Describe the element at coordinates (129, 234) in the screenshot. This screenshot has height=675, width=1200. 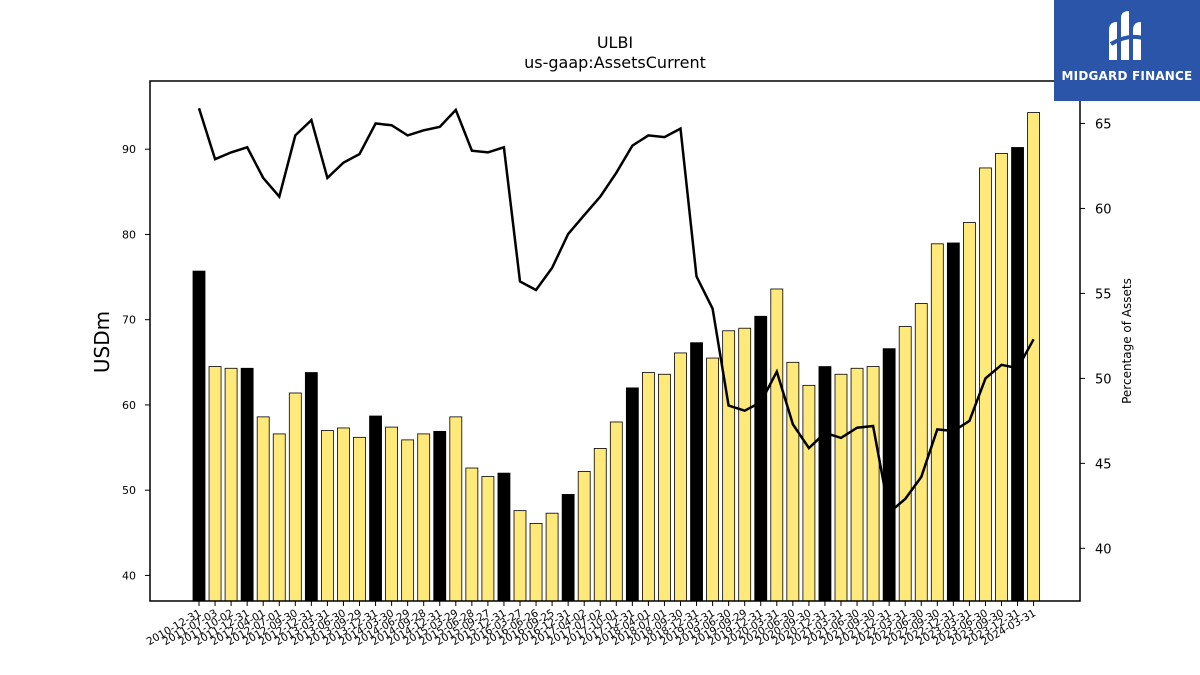
I see `y-tick-label: 80` at that location.